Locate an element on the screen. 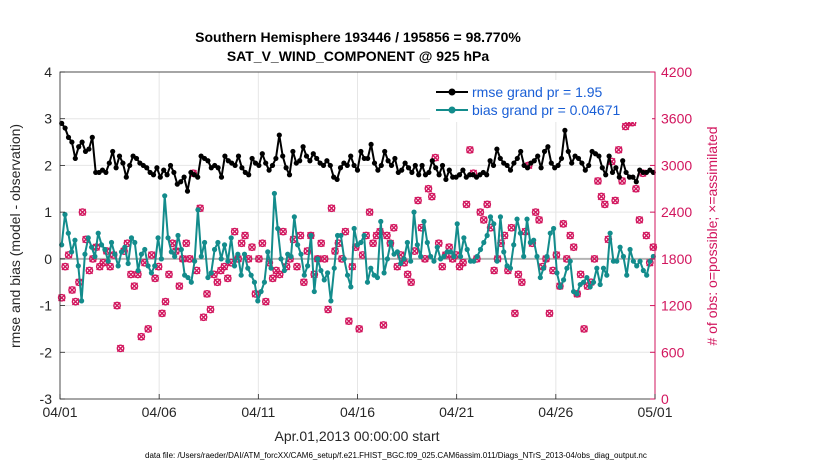 The width and height of the screenshot is (830, 470). y-right-tick-label: 2400 is located at coordinates (676, 212).